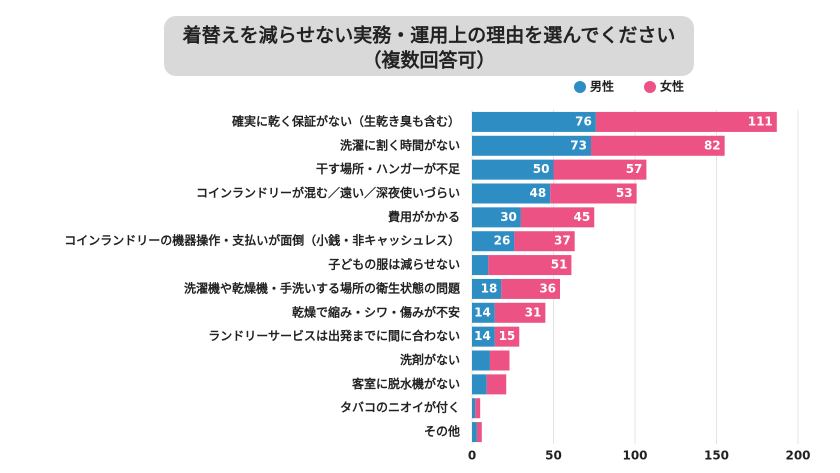 The width and height of the screenshot is (840, 473). What do you see at coordinates (394, 264) in the screenshot?
I see `y-tick-label: 子どもの服は減らせない` at bounding box center [394, 264].